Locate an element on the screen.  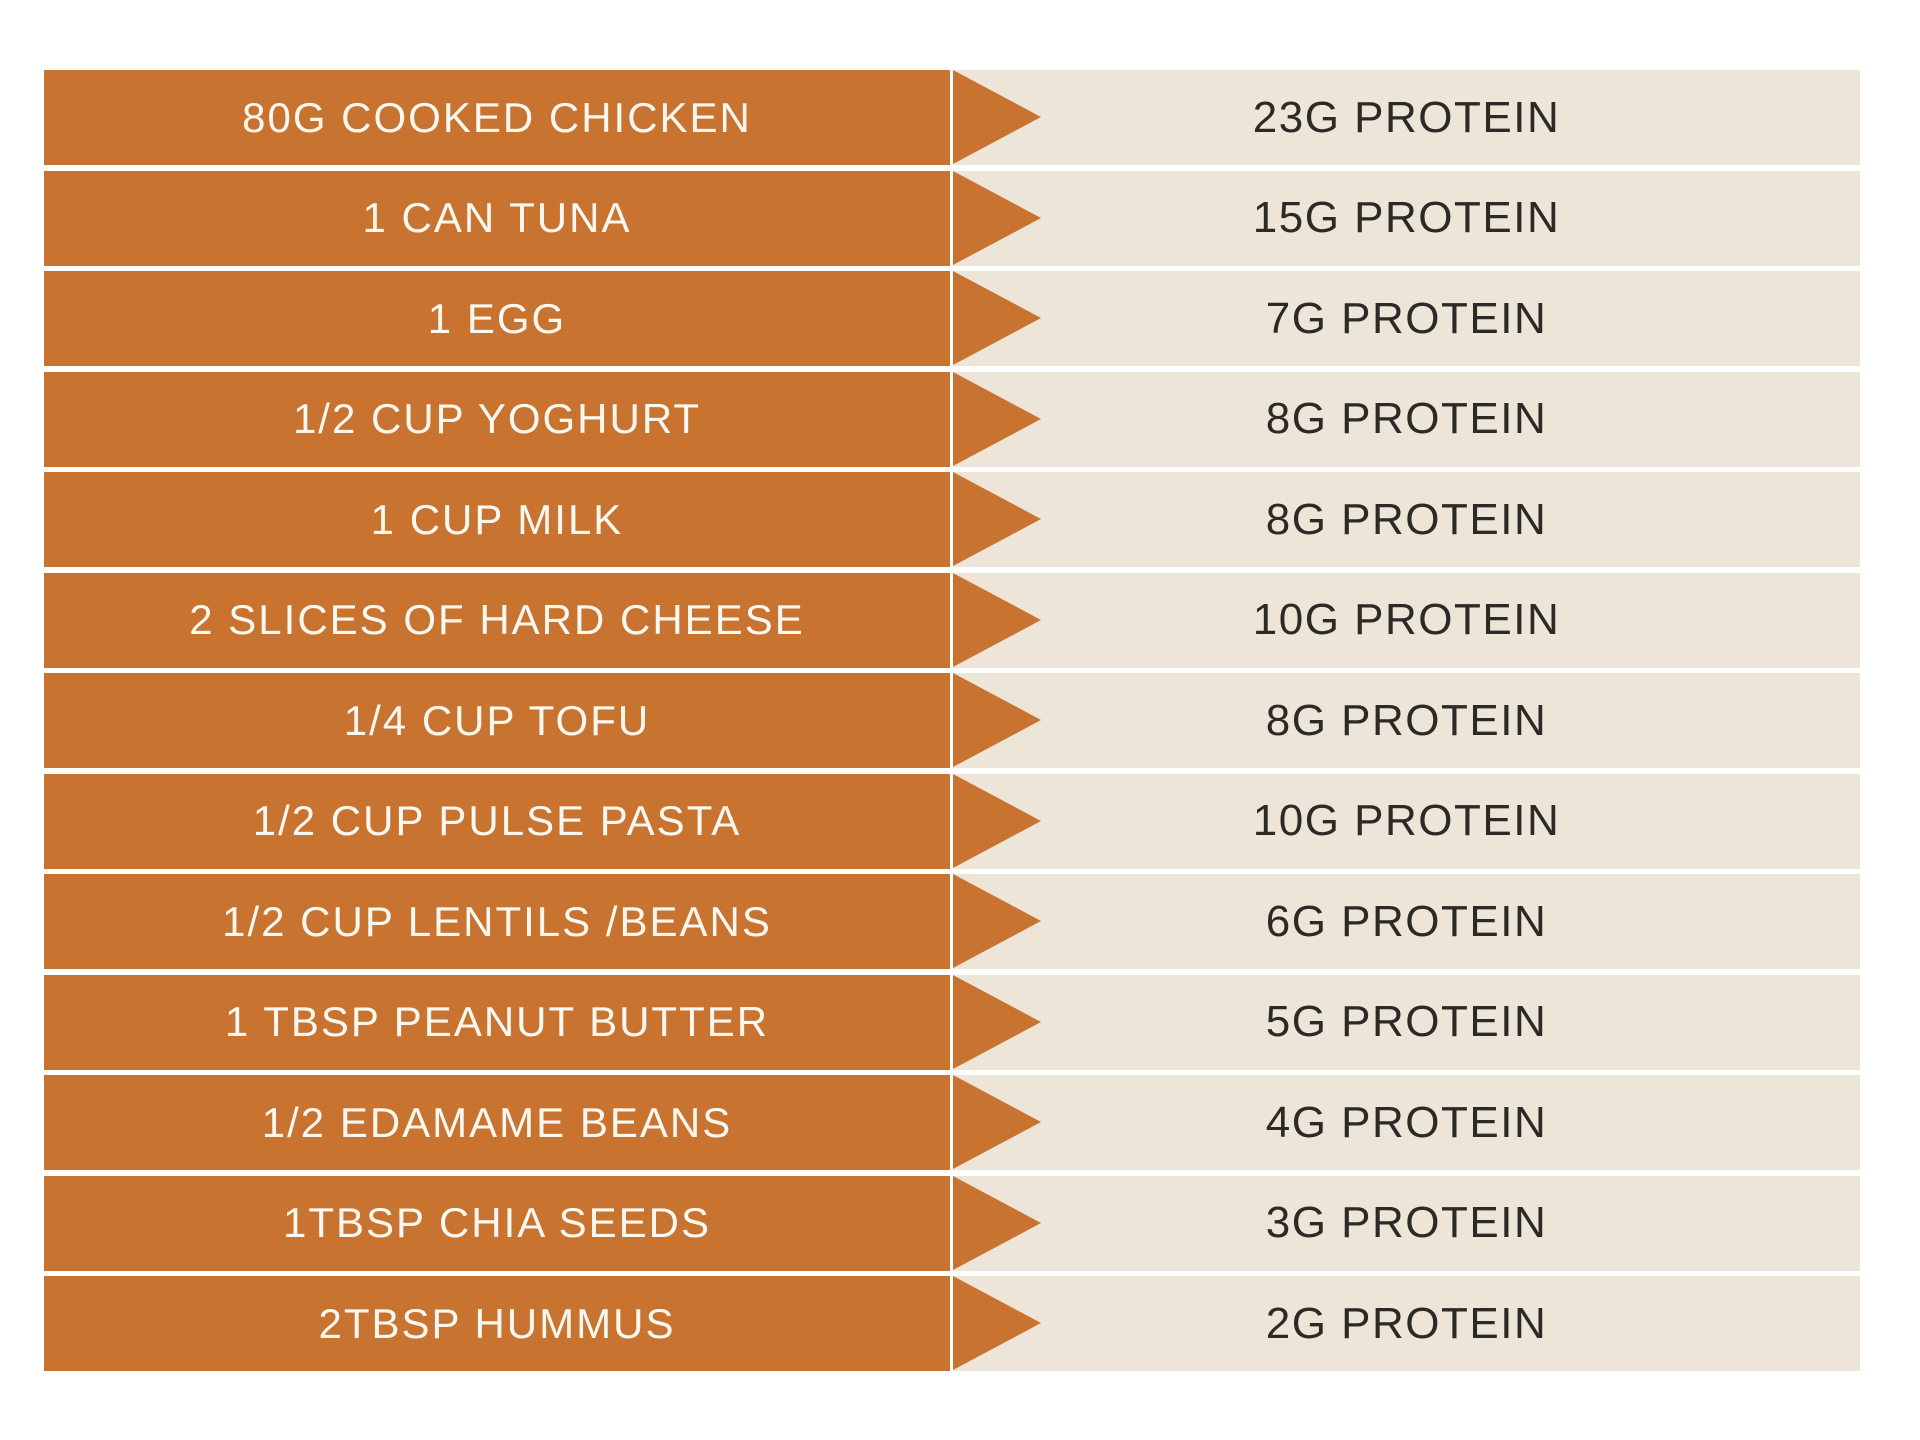
food-cell: 1/2 CUP YOGHURT is located at coordinates (497, 419).